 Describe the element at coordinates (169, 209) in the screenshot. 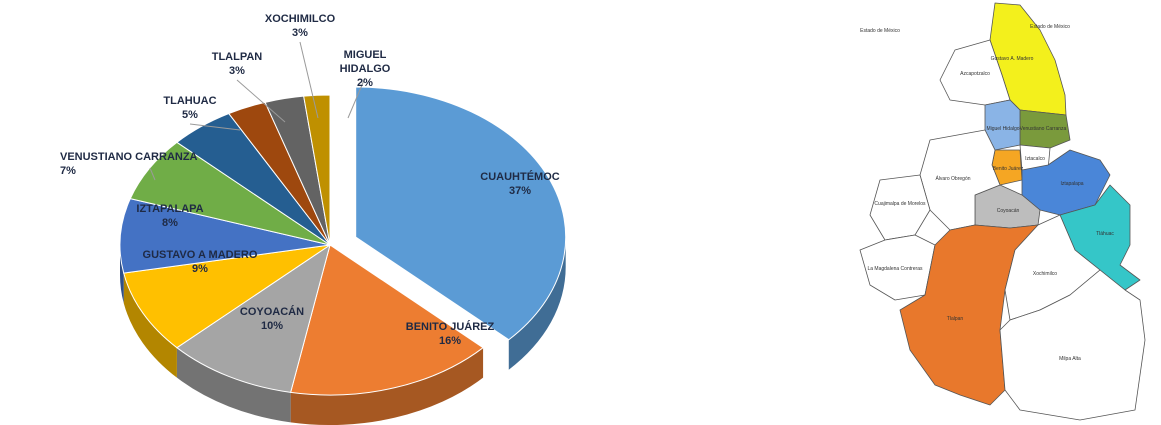

I see `pie-label-name: IZTAPALAPA` at that location.